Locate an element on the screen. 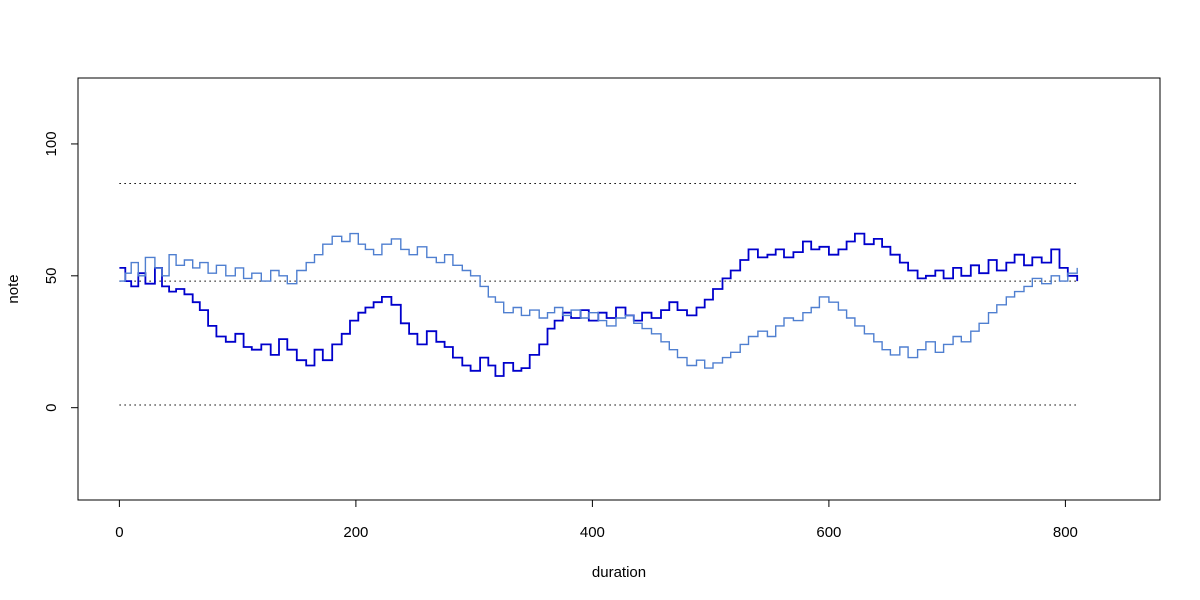 The image size is (1200, 600). x-axis-title: duration is located at coordinates (619, 572).